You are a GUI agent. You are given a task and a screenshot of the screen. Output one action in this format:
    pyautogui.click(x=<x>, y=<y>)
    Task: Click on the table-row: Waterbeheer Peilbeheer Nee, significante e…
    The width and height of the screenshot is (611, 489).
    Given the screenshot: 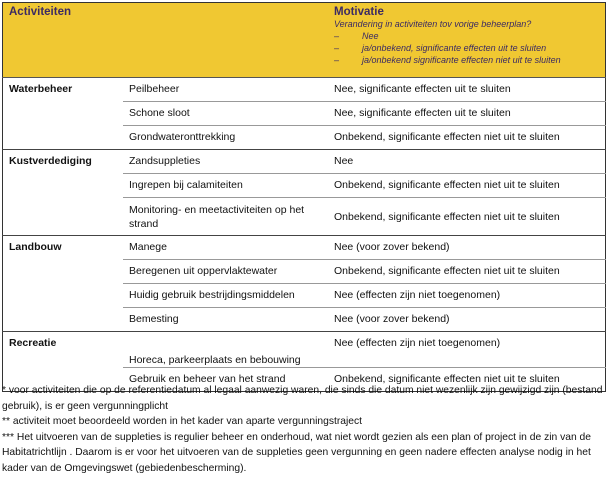 What is the action you would take?
    pyautogui.click(x=304, y=113)
    